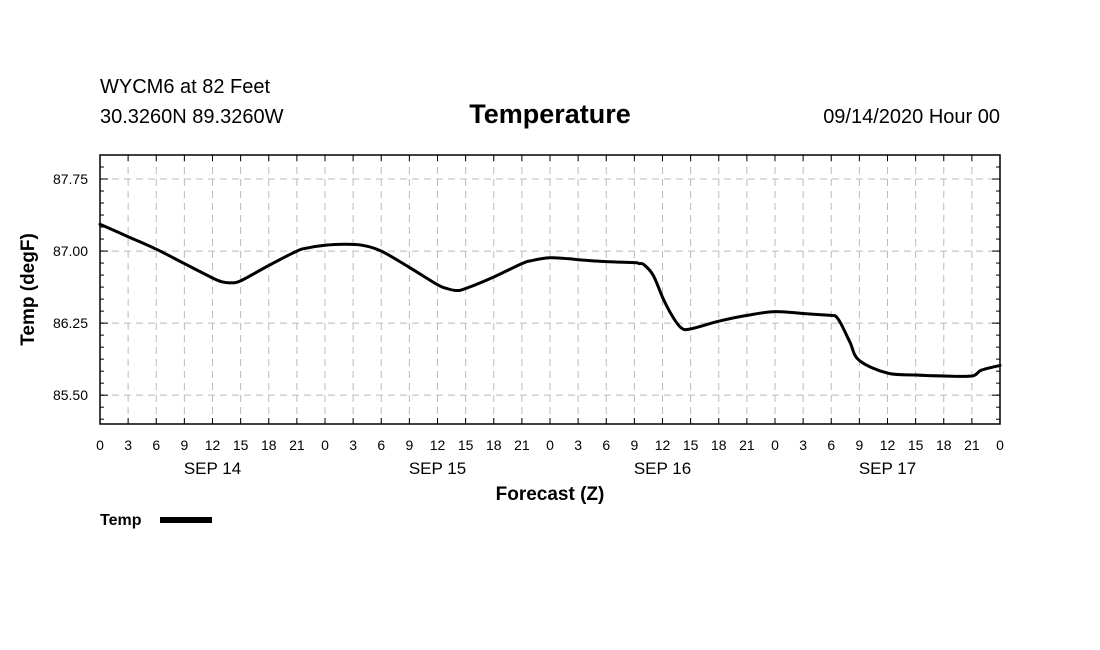 This screenshot has width=1100, height=650. I want to click on day-label: SEP 14, so click(212, 468).